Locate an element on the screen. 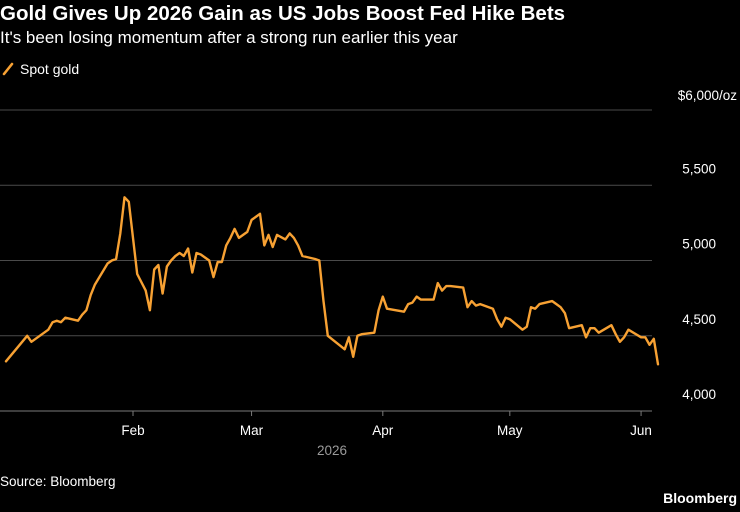 The width and height of the screenshot is (740, 512). x-year-label: 2026 is located at coordinates (332, 450).